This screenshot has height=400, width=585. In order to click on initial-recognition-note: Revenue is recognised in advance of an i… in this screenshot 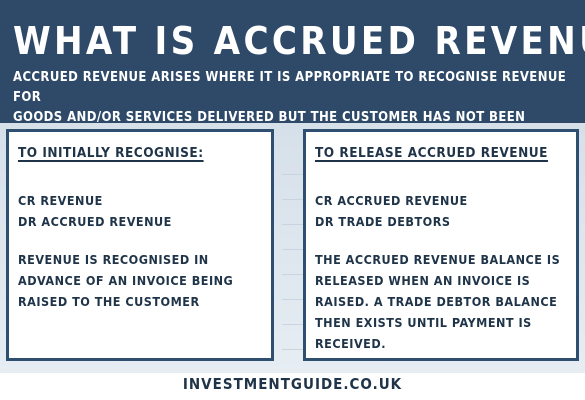, I will do `click(126, 280)`.